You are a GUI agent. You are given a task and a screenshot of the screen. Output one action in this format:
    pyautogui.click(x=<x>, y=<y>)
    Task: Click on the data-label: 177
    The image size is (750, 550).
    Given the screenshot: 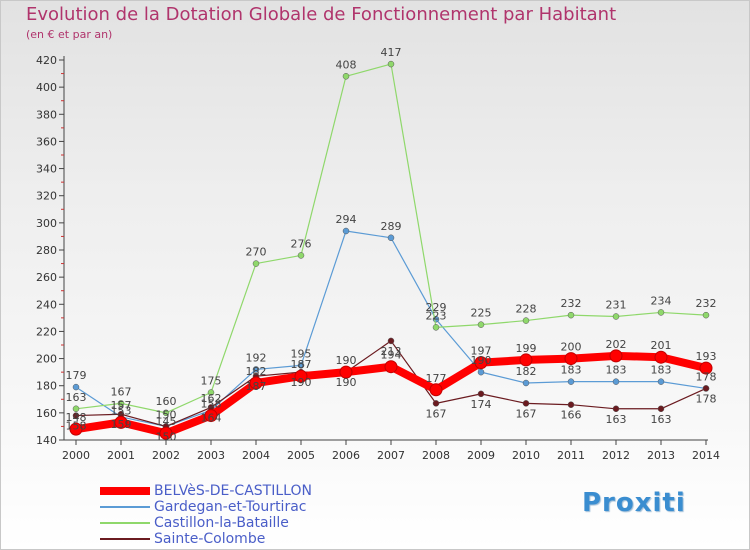 What is the action you would take?
    pyautogui.click(x=436, y=378)
    